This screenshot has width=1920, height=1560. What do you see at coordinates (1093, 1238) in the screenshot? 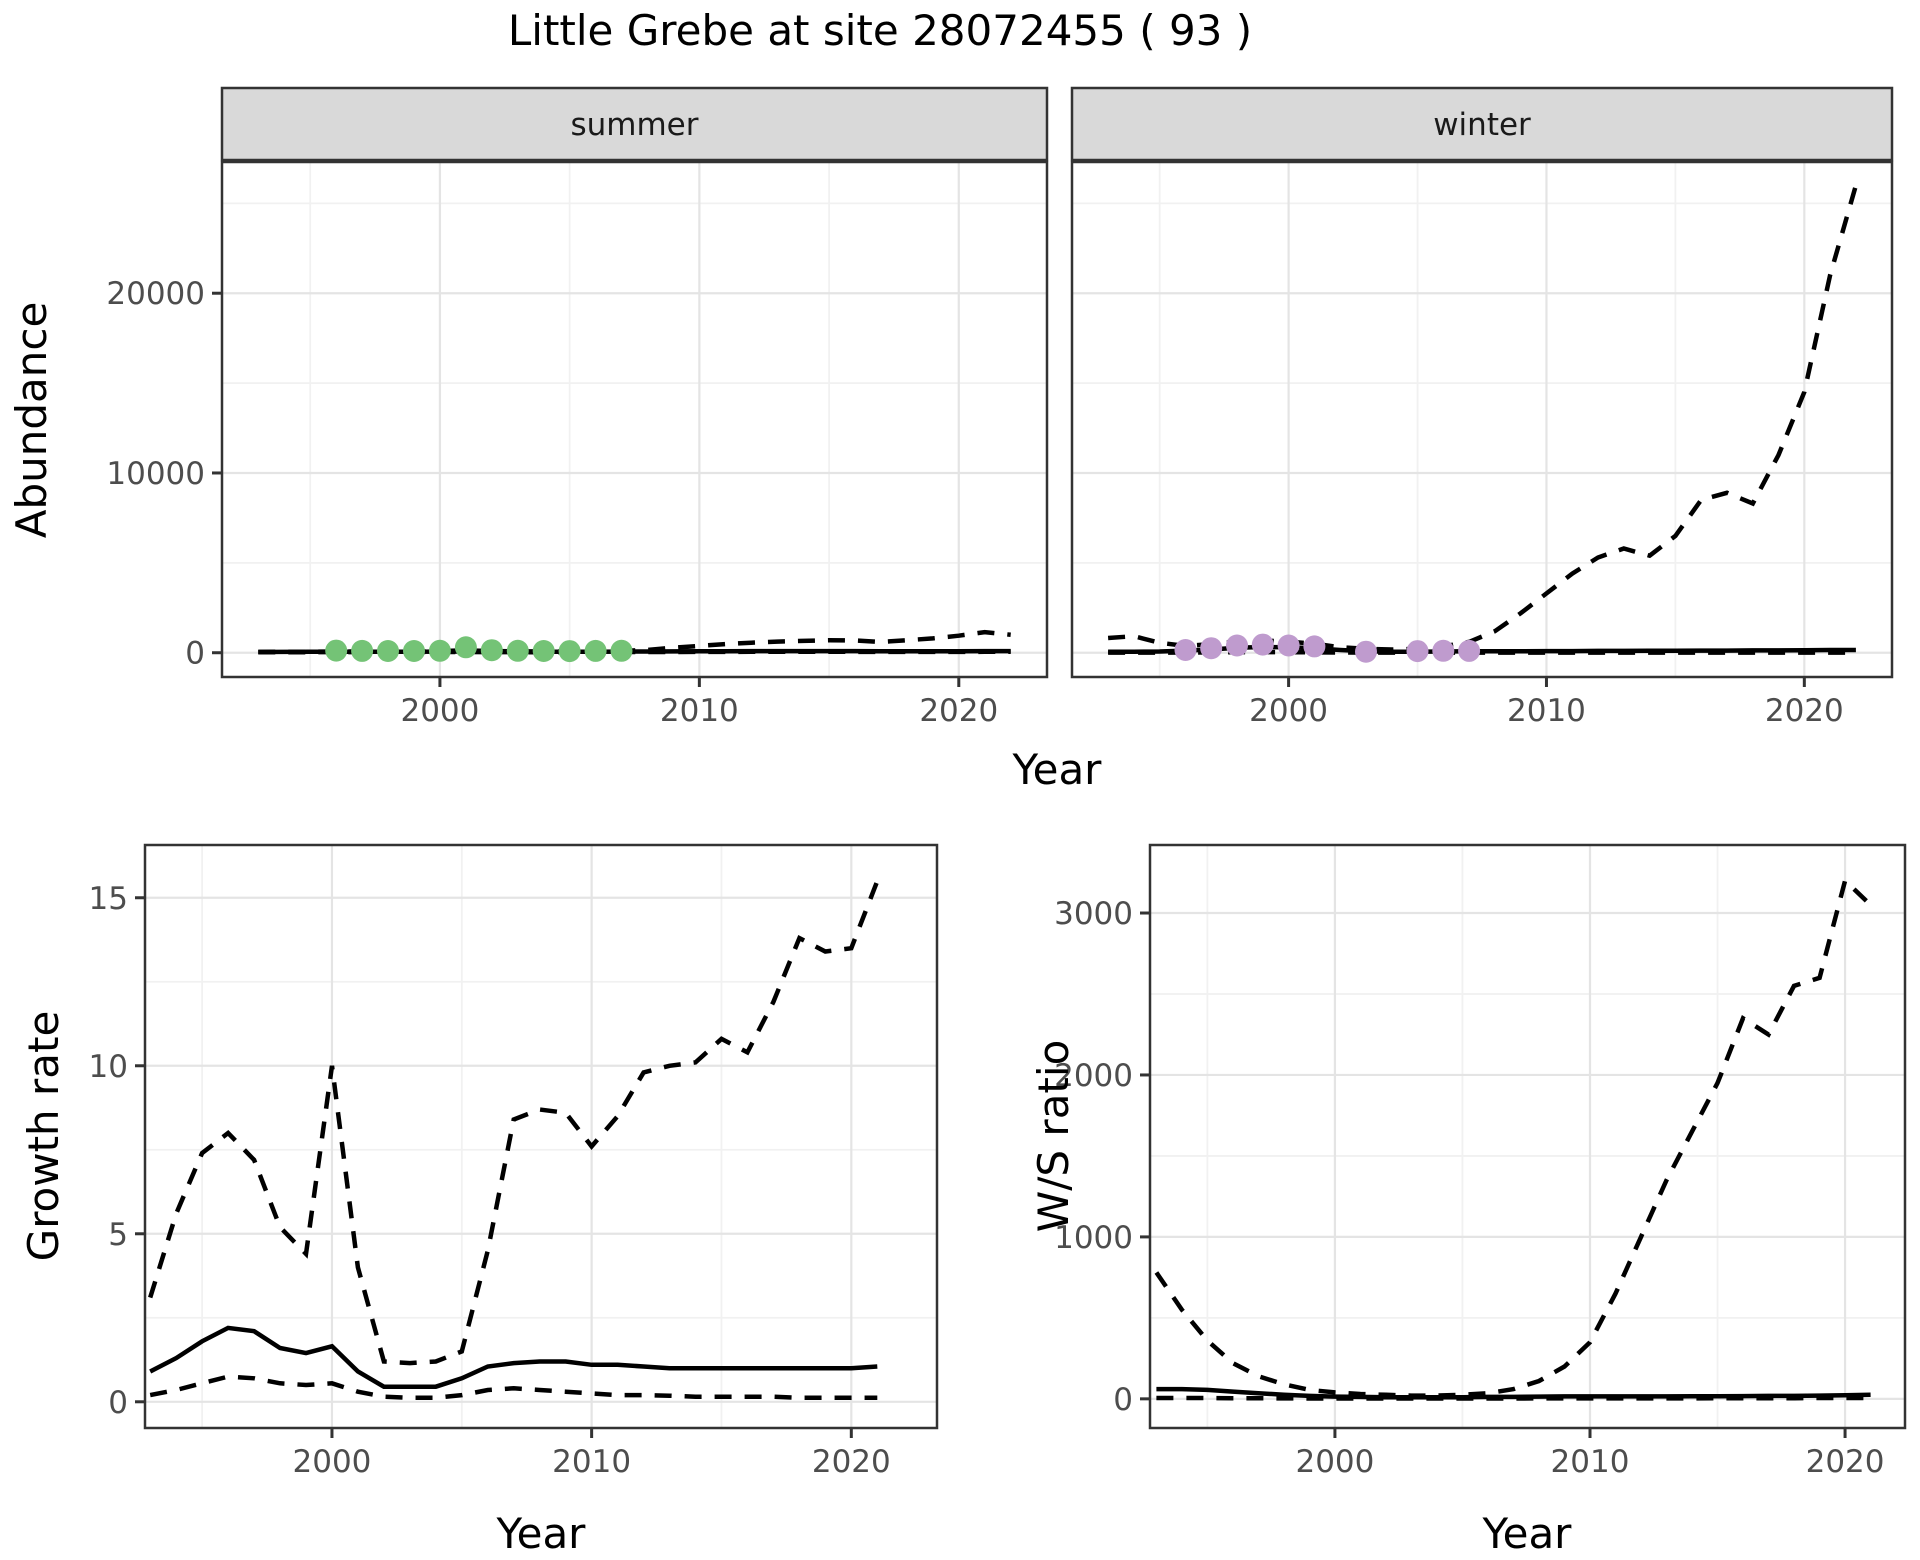
I see `y-tick-label: 1000` at bounding box center [1093, 1238].